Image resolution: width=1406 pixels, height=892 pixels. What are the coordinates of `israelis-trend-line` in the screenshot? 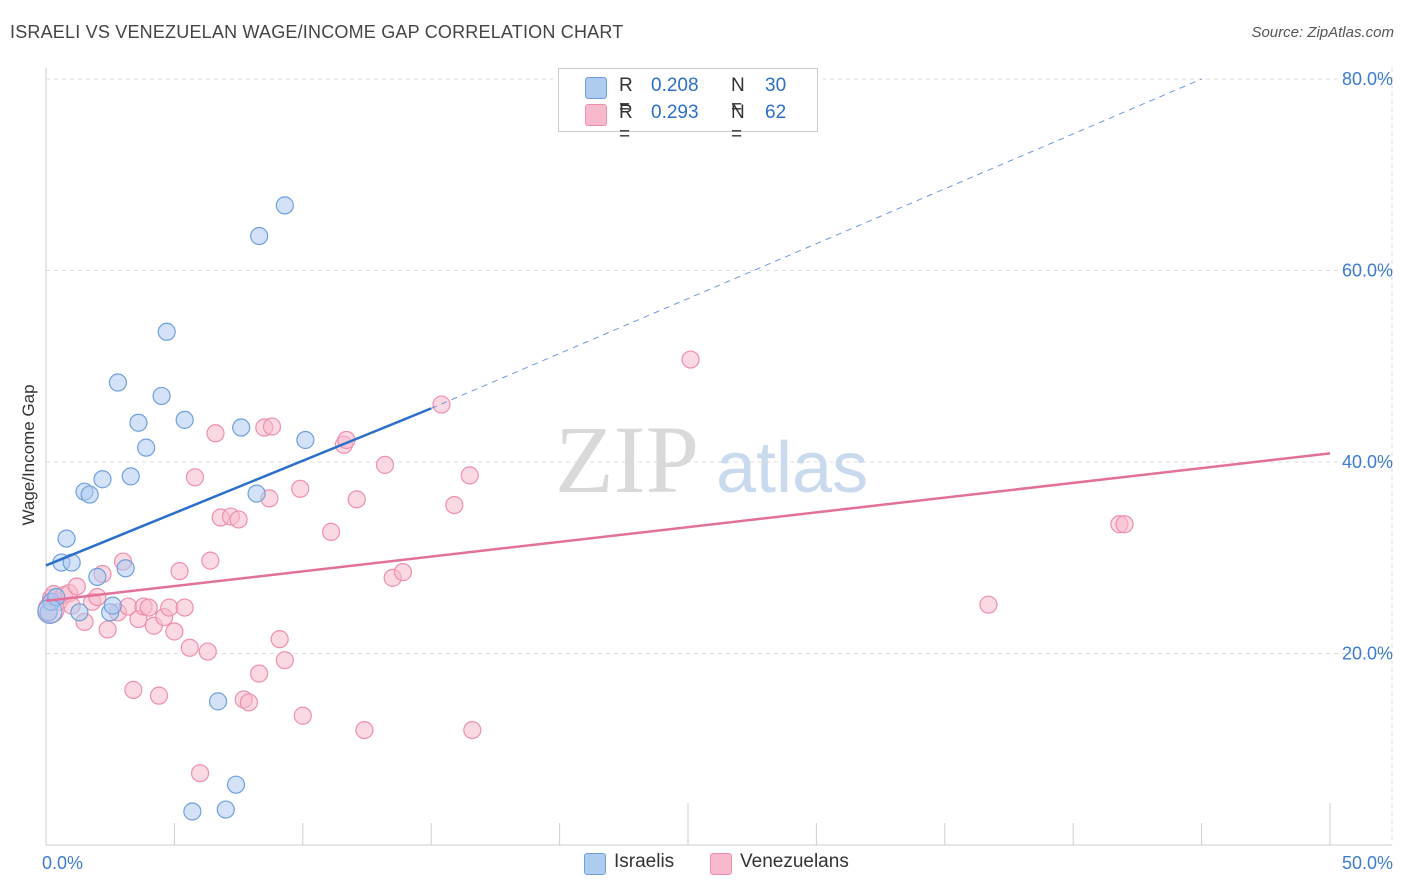 It's located at (238, 487).